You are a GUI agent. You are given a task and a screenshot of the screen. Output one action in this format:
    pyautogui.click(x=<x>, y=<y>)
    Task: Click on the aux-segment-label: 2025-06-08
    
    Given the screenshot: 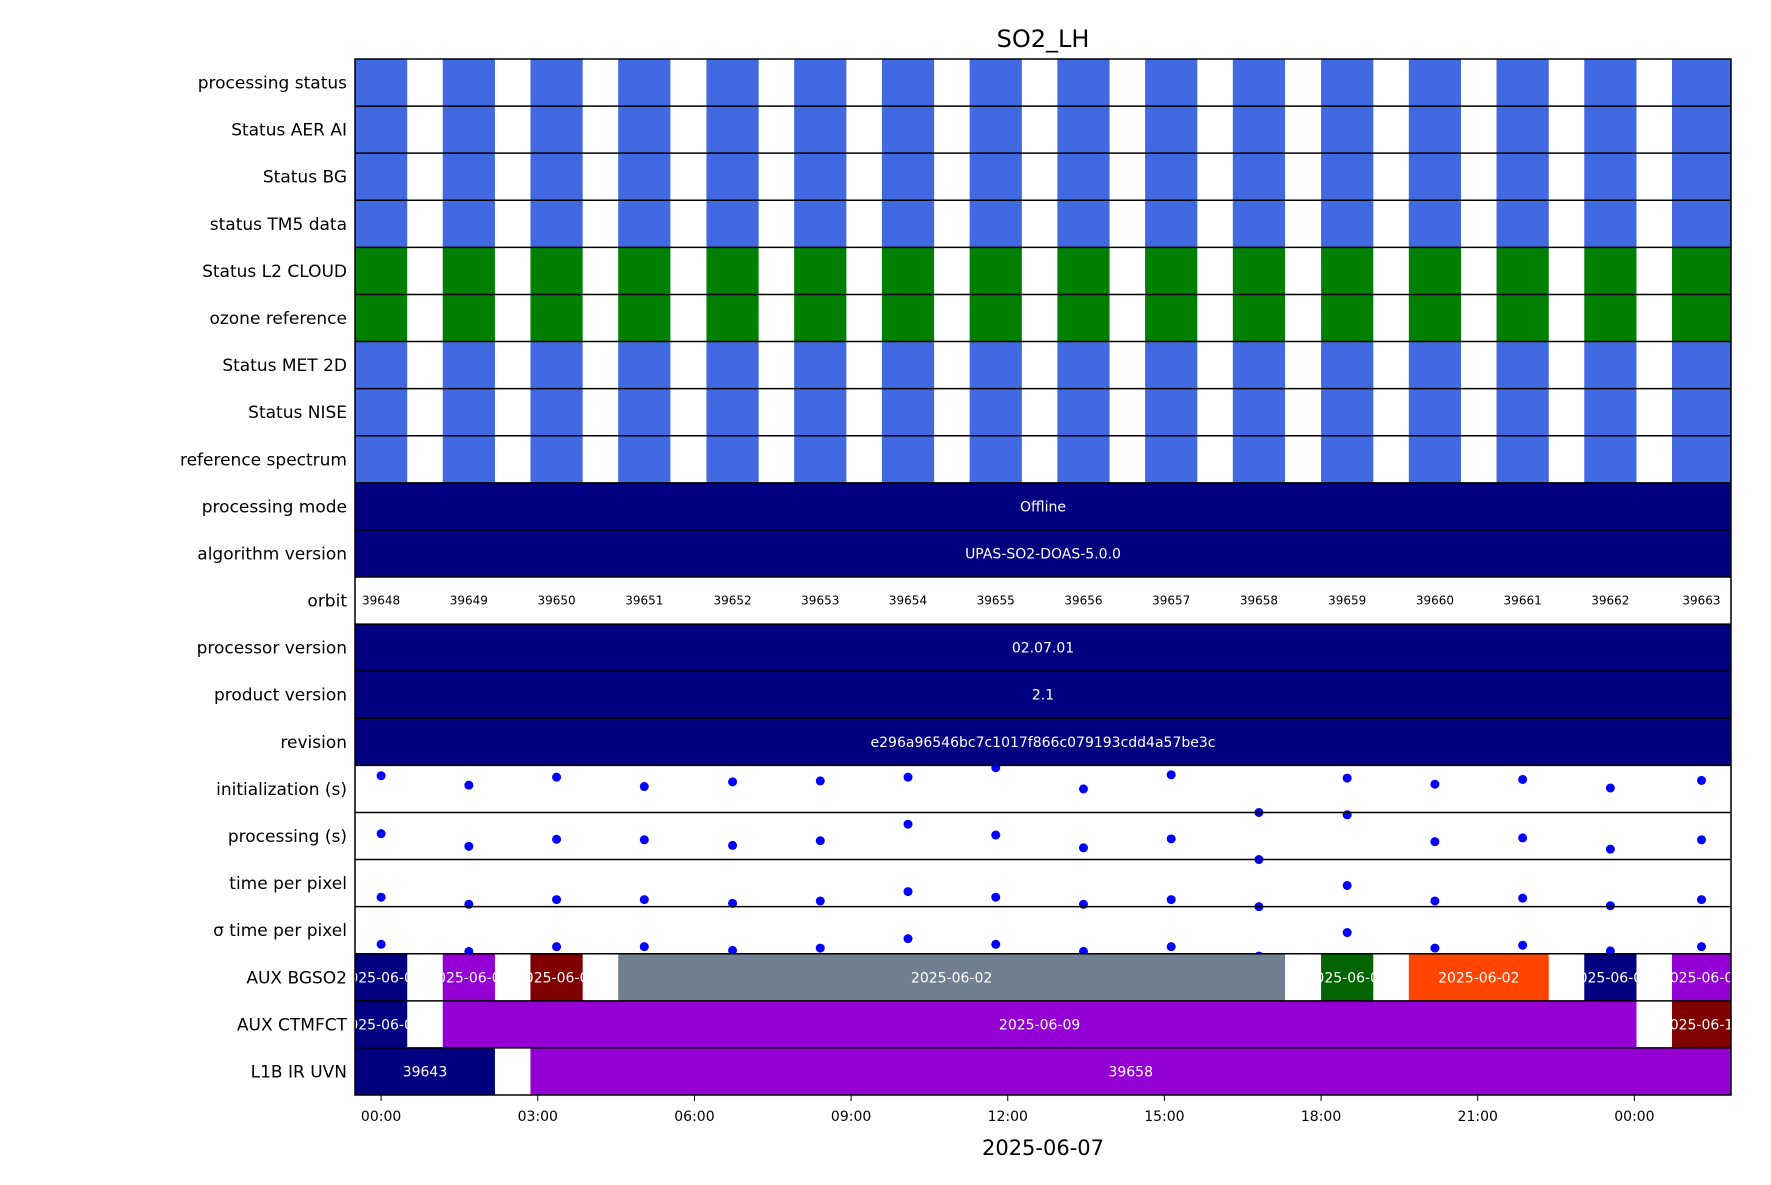 What is the action you would take?
    pyautogui.click(x=380, y=1025)
    